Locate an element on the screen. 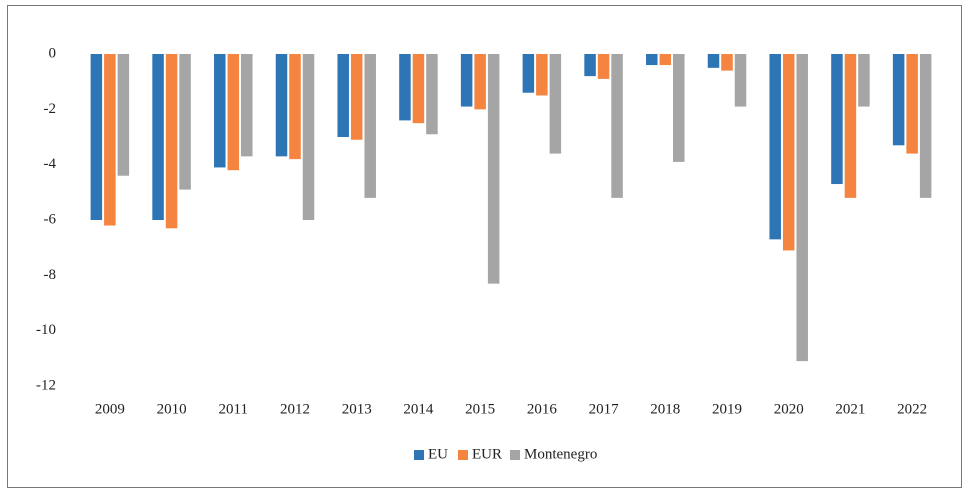  y-tick-label: -4 is located at coordinates (50, 164).